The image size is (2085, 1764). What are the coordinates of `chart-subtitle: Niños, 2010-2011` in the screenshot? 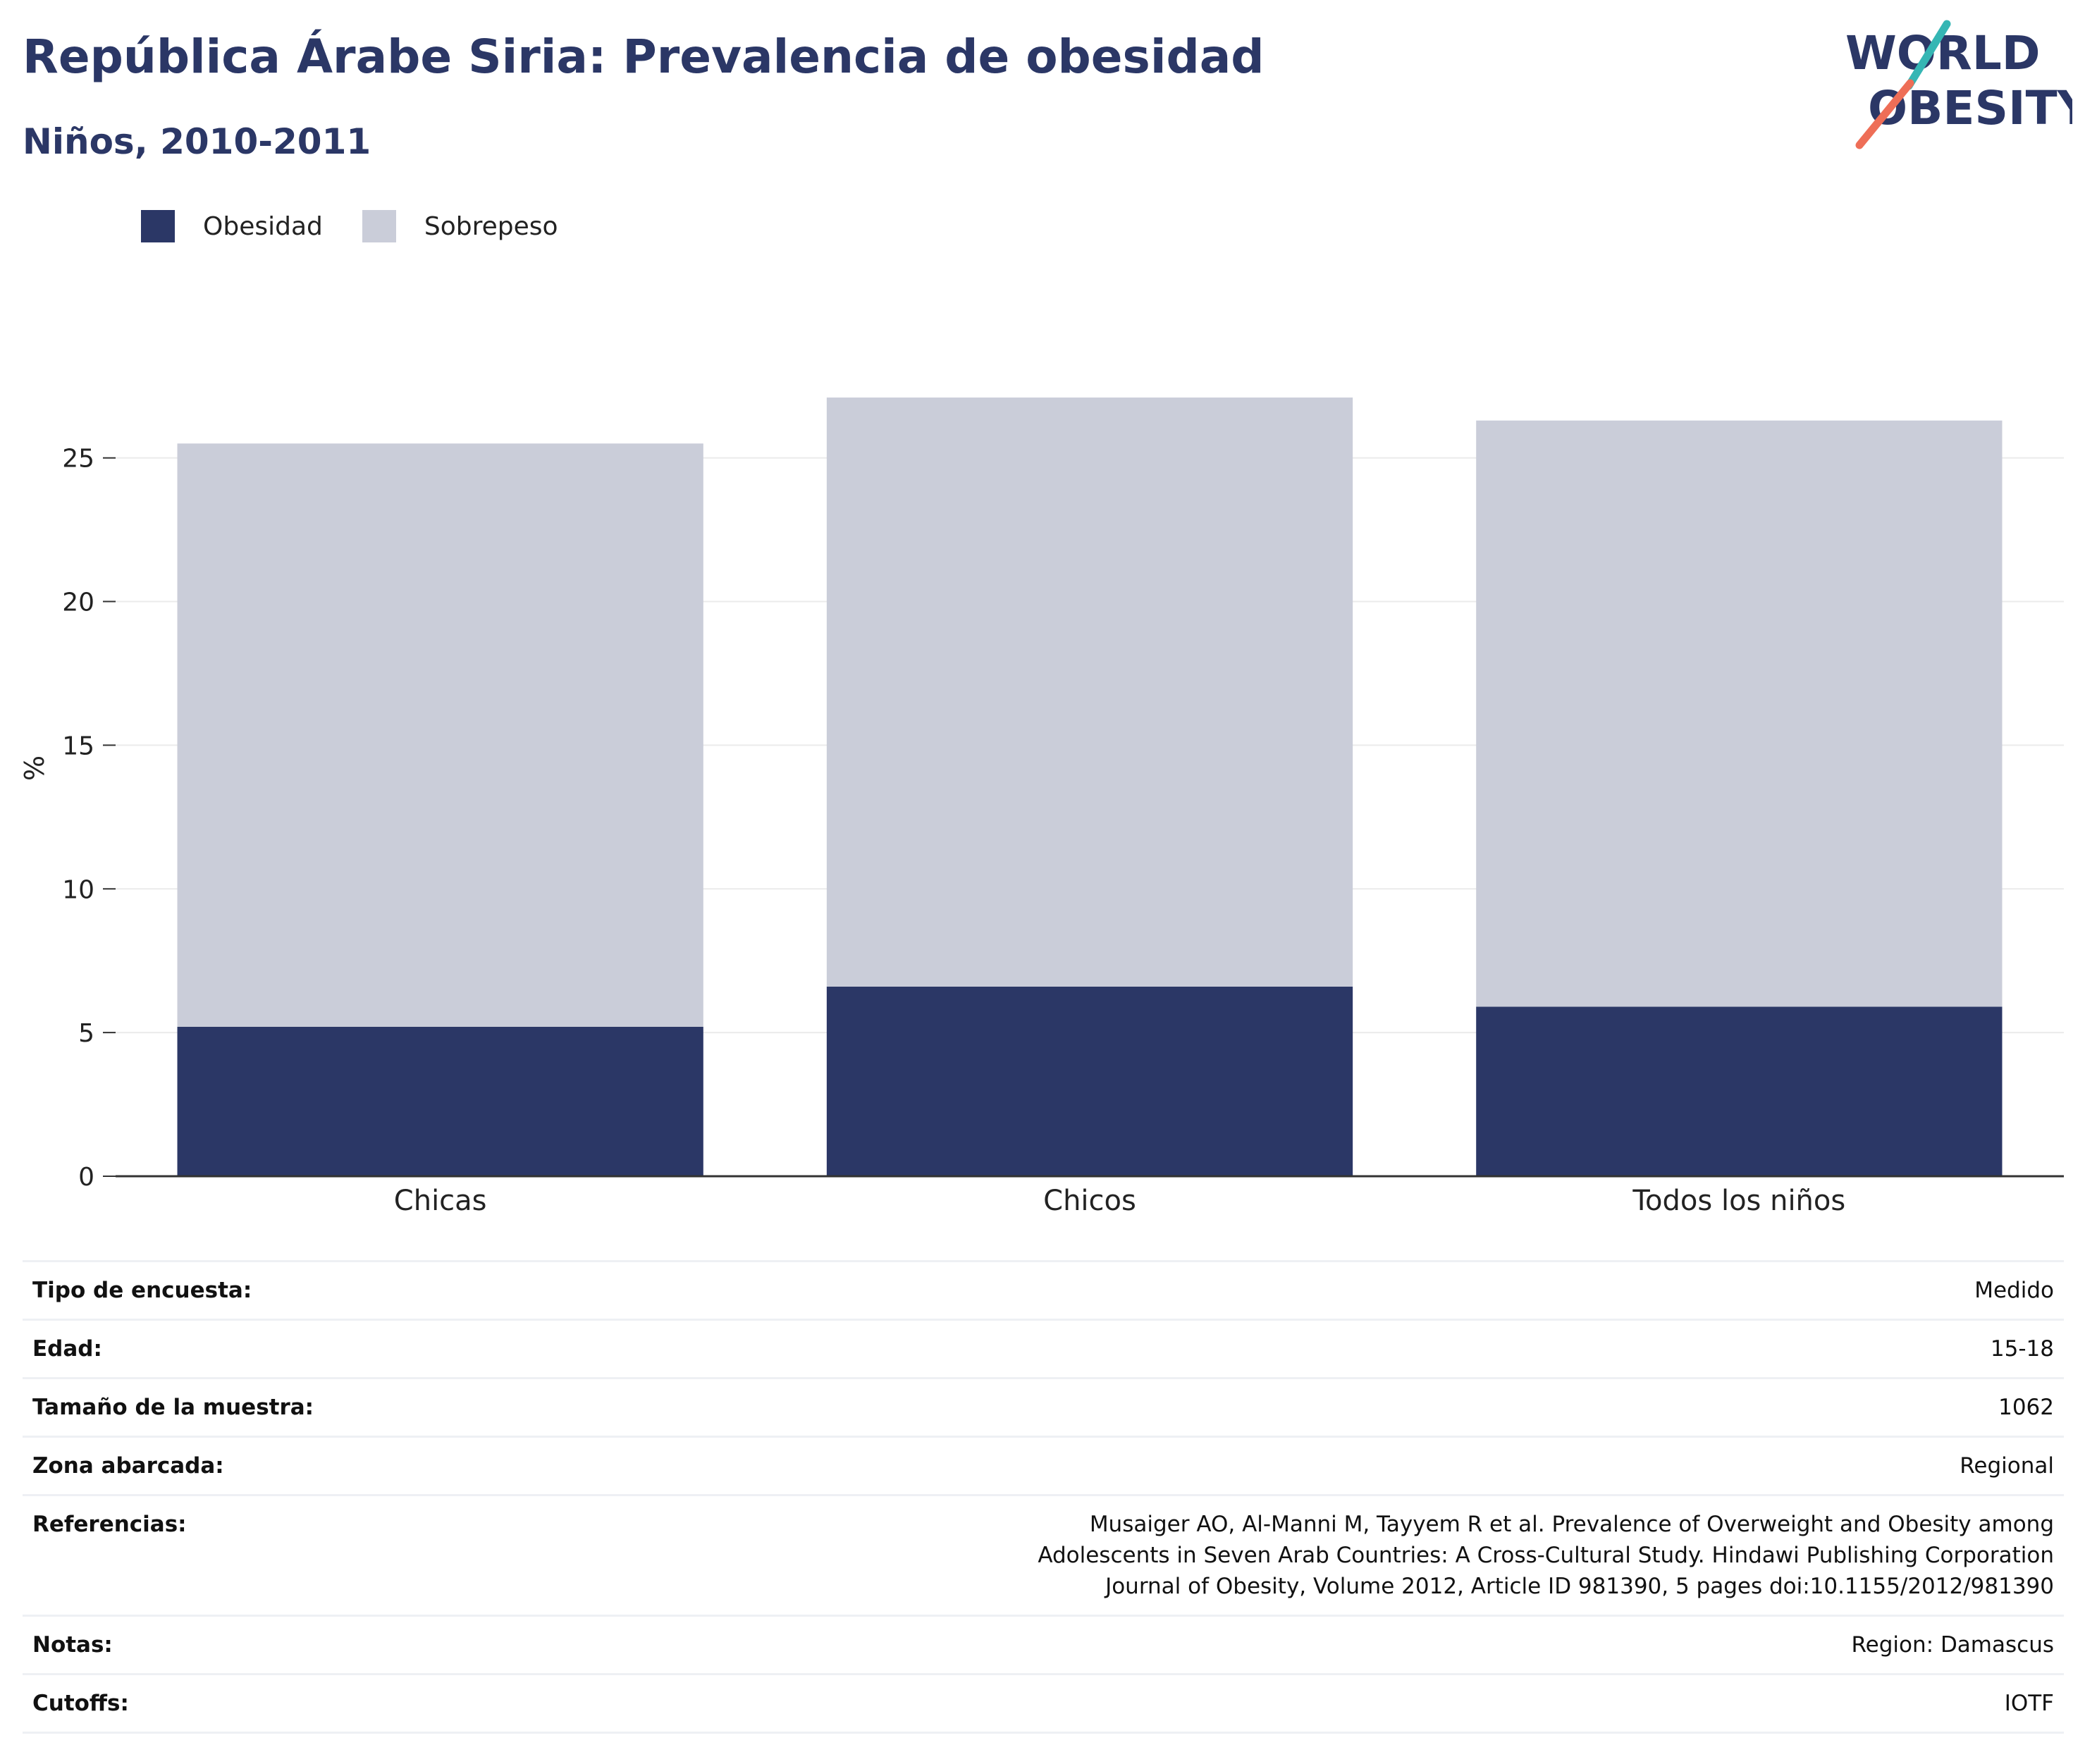 It's located at (197, 141).